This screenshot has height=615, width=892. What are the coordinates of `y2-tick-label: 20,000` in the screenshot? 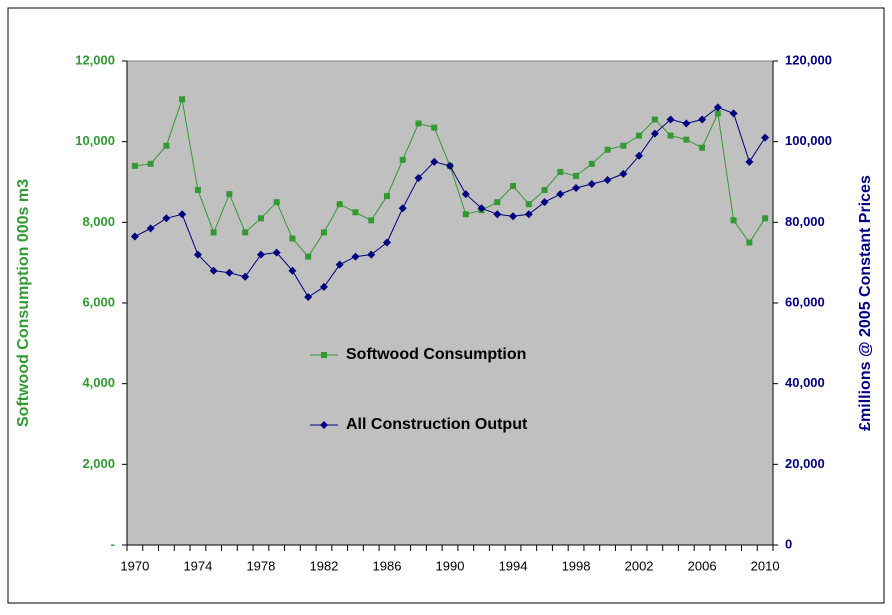 It's located at (805, 463).